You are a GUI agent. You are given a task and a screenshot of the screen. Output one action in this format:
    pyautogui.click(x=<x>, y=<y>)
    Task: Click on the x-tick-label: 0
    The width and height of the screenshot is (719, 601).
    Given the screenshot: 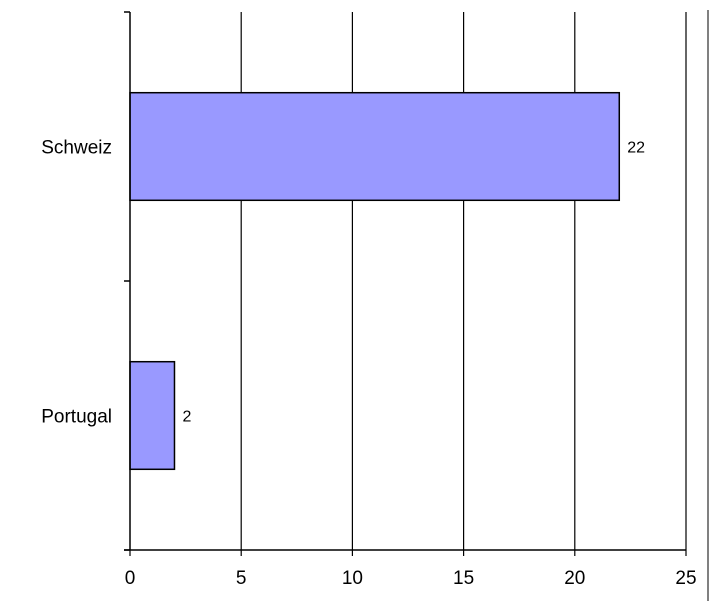 What is the action you would take?
    pyautogui.click(x=130, y=578)
    